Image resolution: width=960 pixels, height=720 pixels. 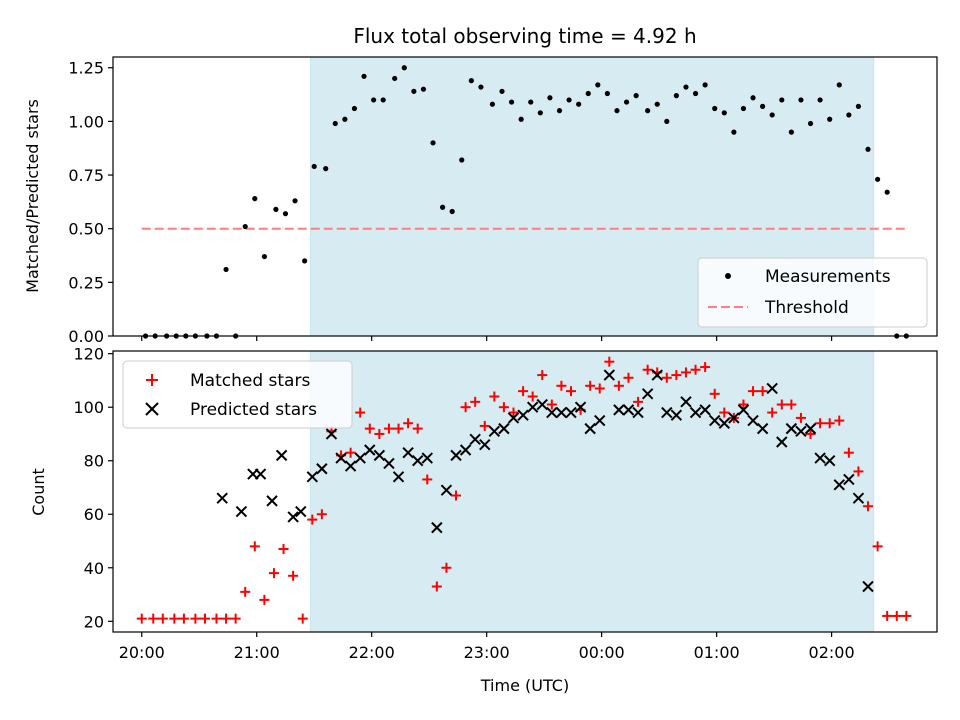 I want to click on top-legend: Measurements Threshold, so click(x=812, y=292).